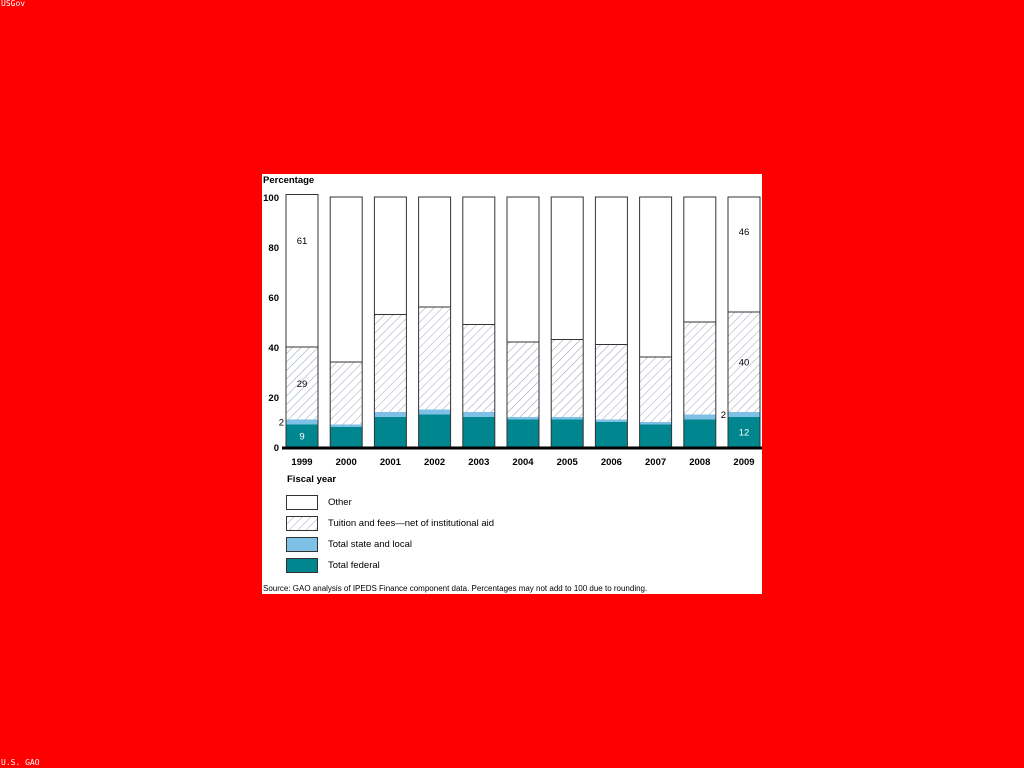 This screenshot has width=1024, height=768. I want to click on bar-2005-tuition-and-fees-net-of-institutional-aid, so click(567, 378).